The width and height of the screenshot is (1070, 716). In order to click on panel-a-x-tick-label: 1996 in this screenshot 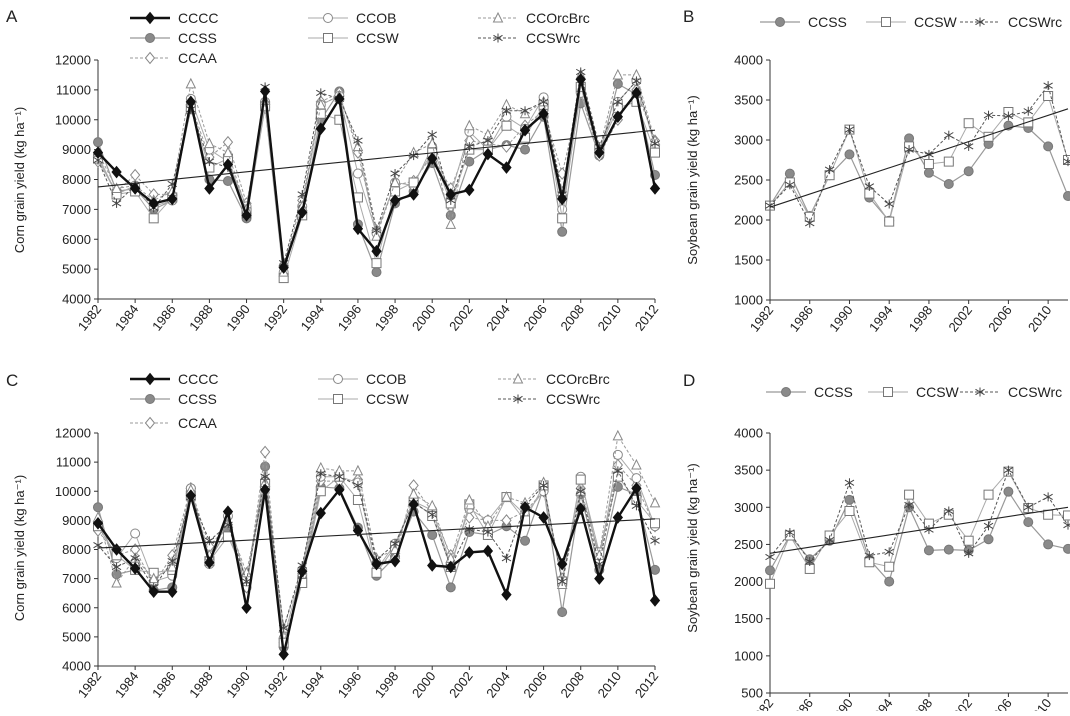, I will do `click(350, 318)`.